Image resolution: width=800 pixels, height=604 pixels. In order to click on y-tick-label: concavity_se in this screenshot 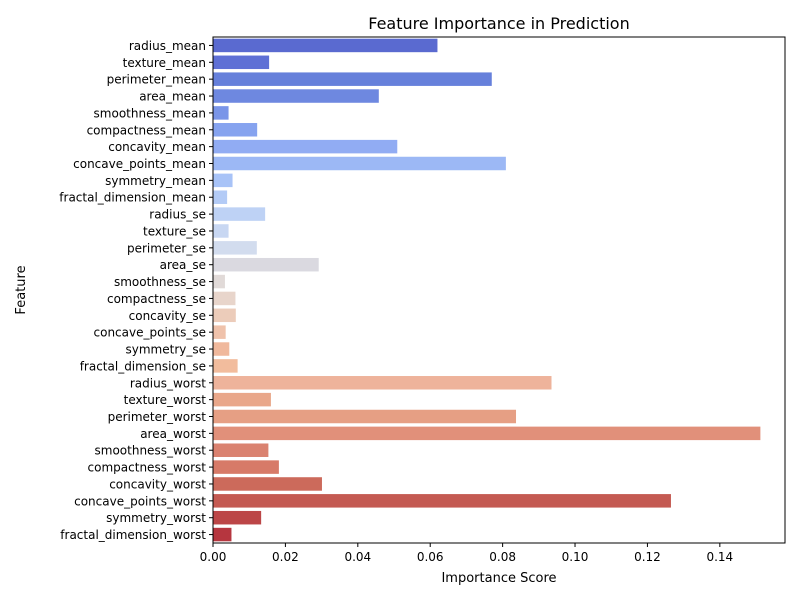, I will do `click(167, 316)`.